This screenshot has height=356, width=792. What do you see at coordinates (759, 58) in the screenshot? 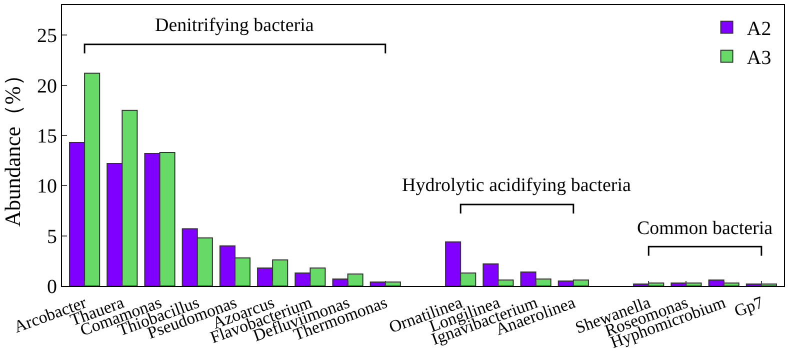
I see `legend-label: A3` at bounding box center [759, 58].